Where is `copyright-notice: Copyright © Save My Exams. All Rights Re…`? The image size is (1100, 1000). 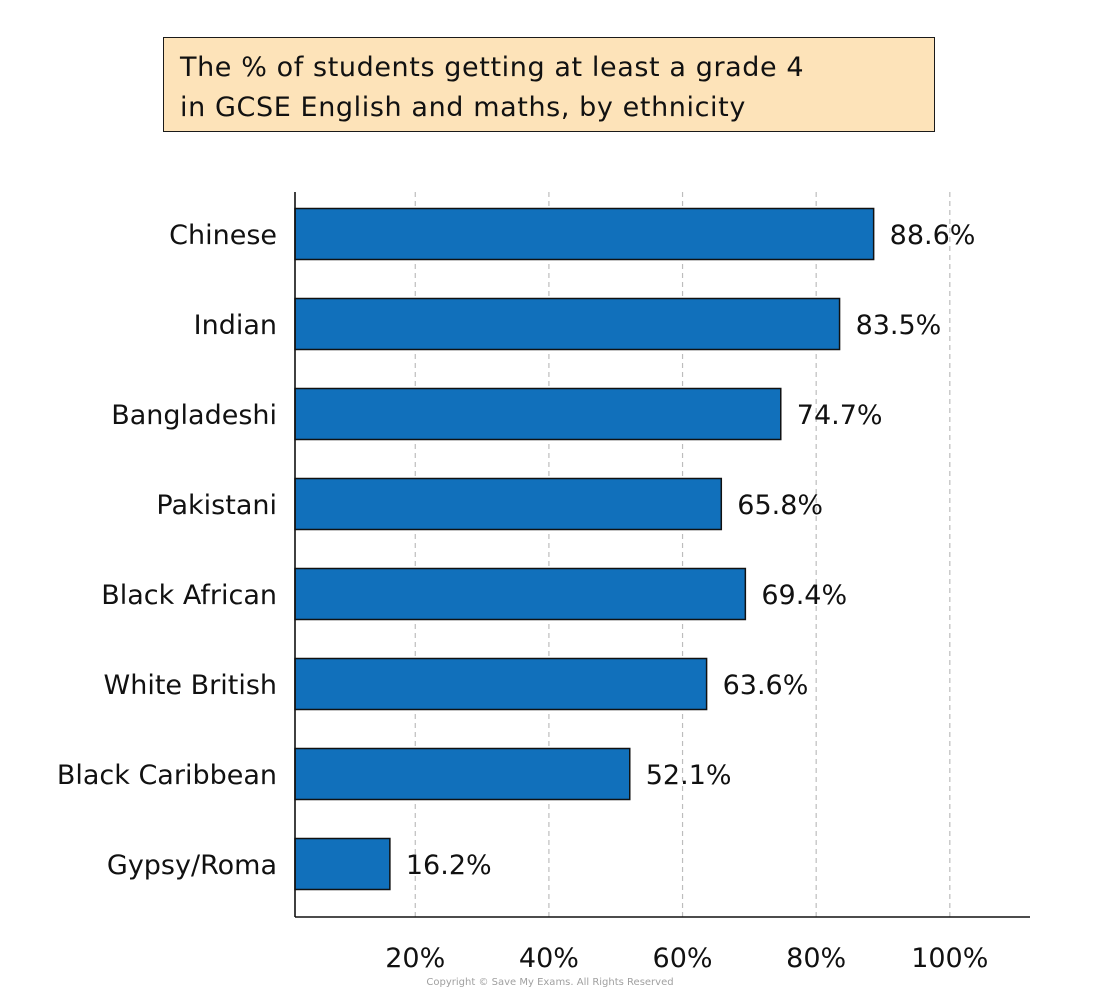
copyright-notice: Copyright © Save My Exams. All Rights Re… is located at coordinates (550, 982).